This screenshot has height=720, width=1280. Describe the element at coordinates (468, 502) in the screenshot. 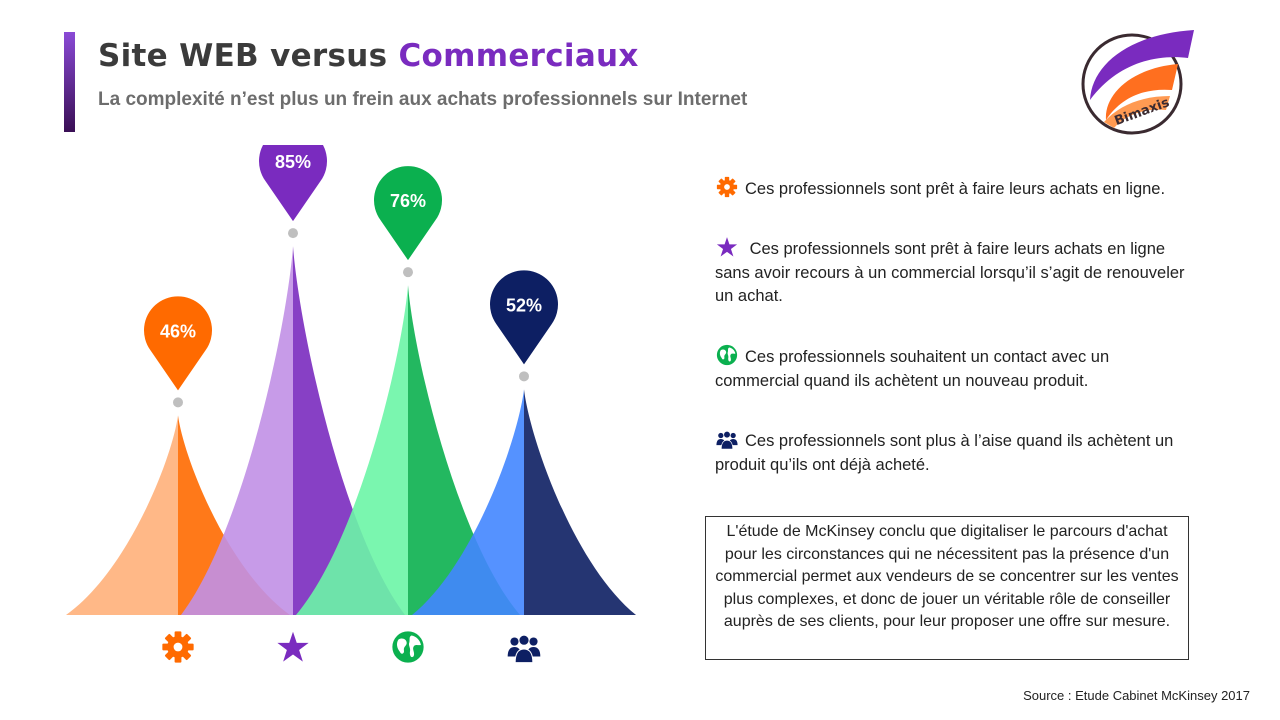

I see `spike-3-left` at that location.